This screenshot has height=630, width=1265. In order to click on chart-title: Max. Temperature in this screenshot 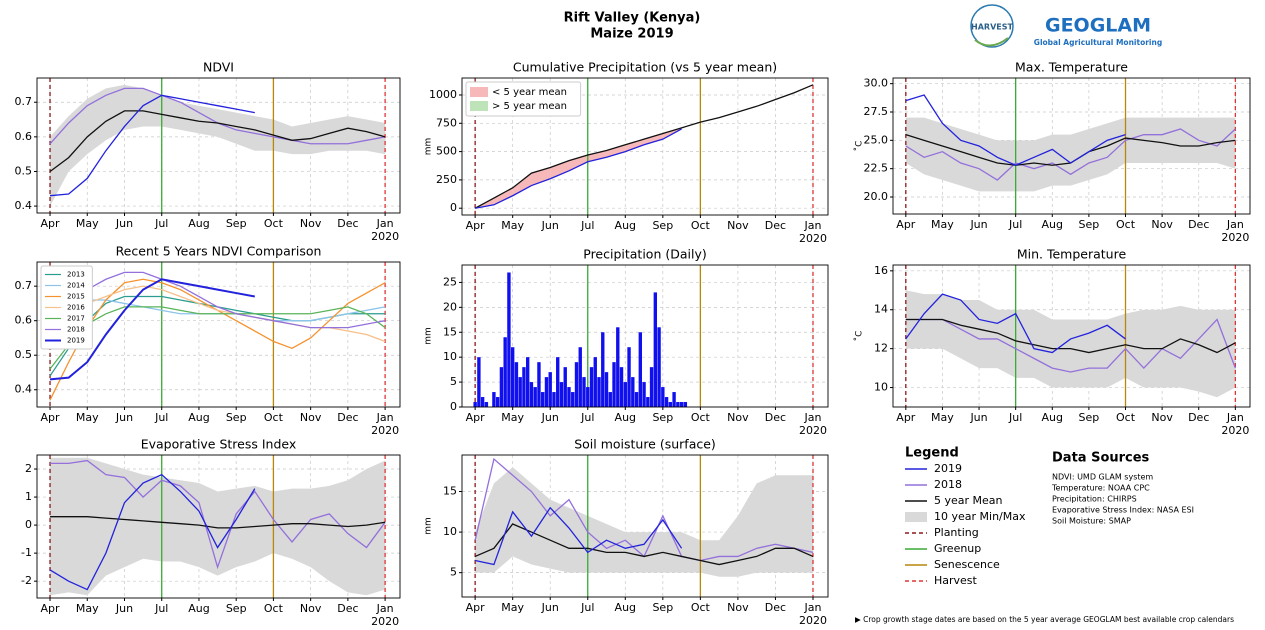, I will do `click(1071, 67)`.